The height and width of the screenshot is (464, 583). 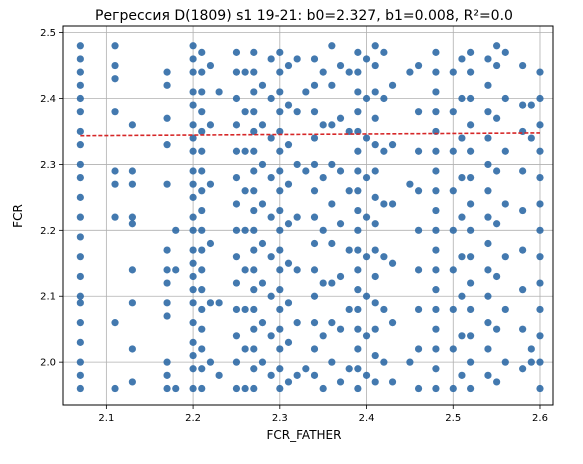 What do you see at coordinates (106, 418) in the screenshot?
I see `x-tick-label: 2.1` at bounding box center [106, 418].